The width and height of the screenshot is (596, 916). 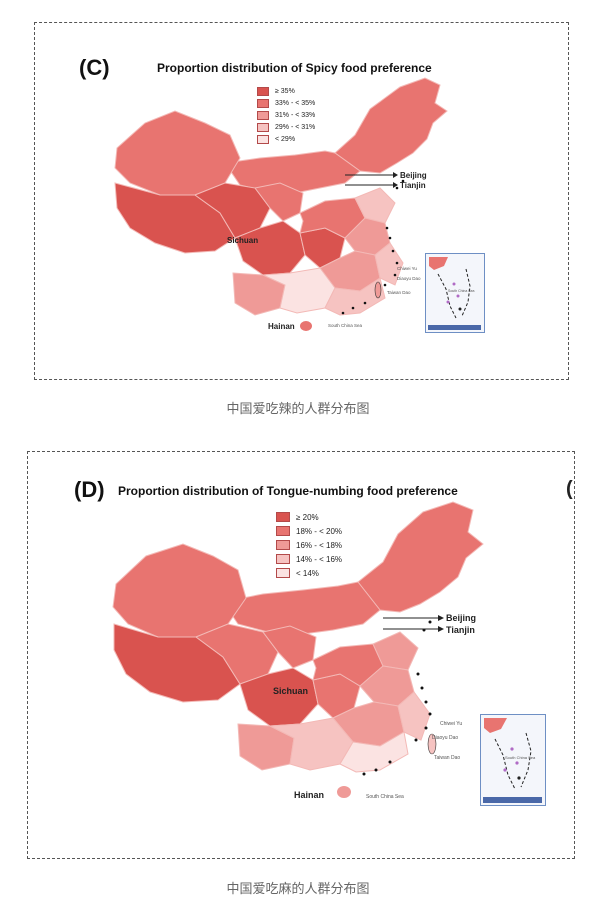 What do you see at coordinates (319, 545) in the screenshot?
I see `legend-label: 16% - < 18%` at bounding box center [319, 545].